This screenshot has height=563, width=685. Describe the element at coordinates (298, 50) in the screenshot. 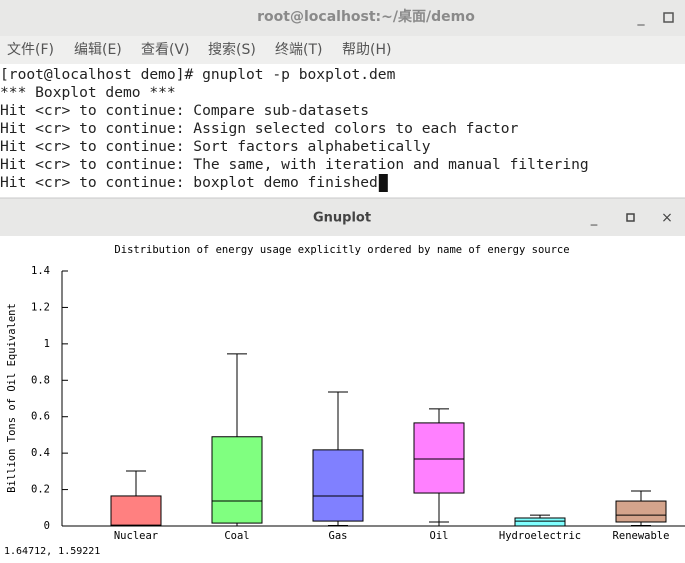

I see `menu-item: 终端(T)` at that location.